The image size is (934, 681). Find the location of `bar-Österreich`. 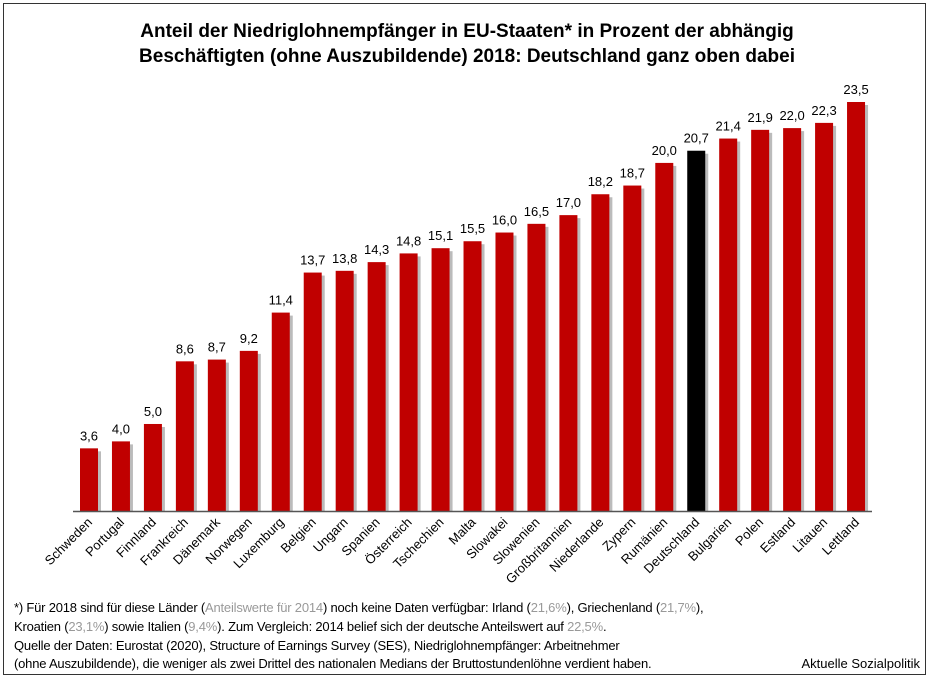

bar-Österreich is located at coordinates (408, 382).